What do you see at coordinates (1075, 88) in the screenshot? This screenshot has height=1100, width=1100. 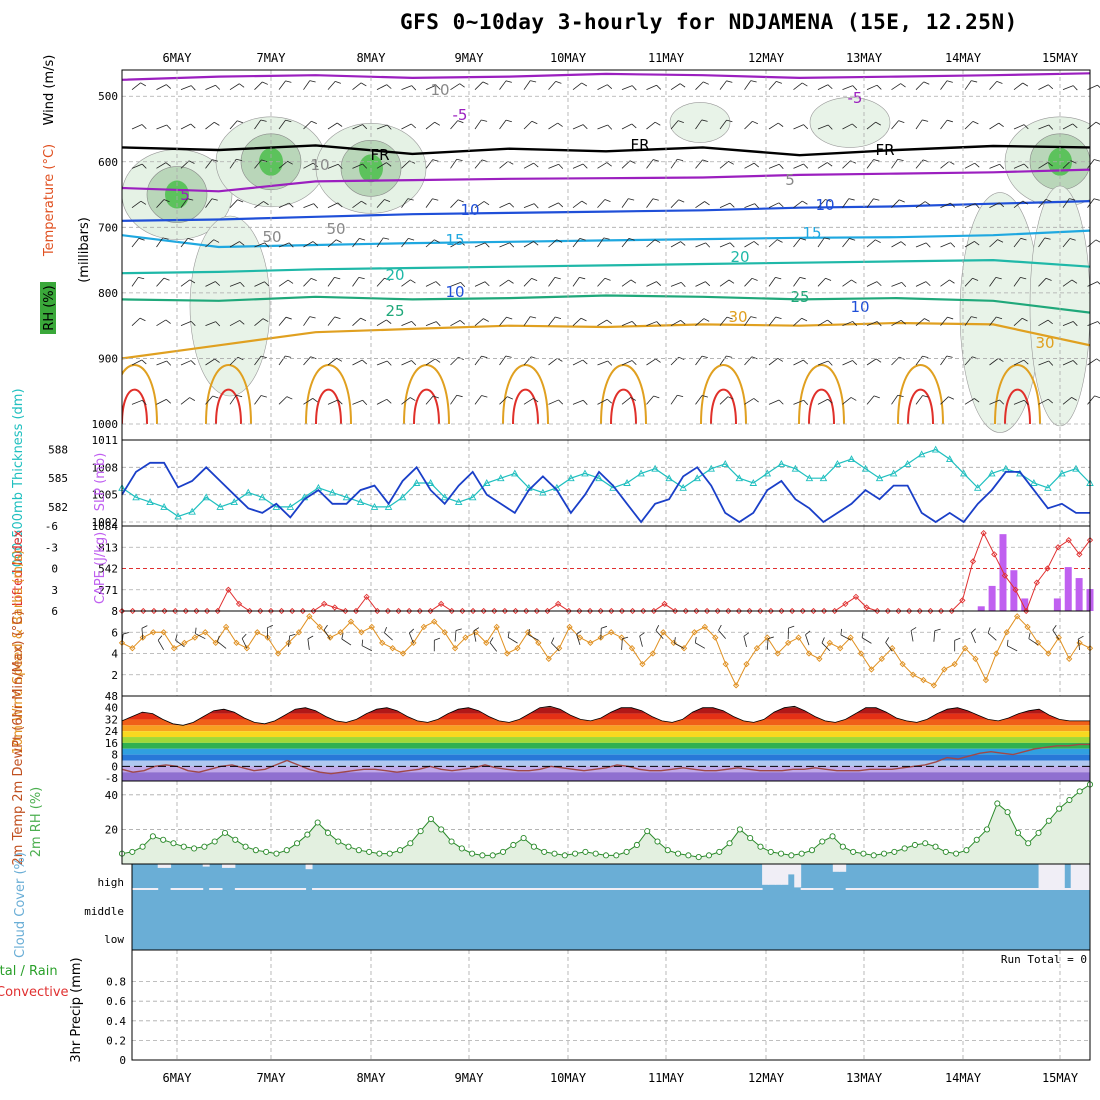 I see `upper-wind-barb-38-flag` at bounding box center [1075, 88].